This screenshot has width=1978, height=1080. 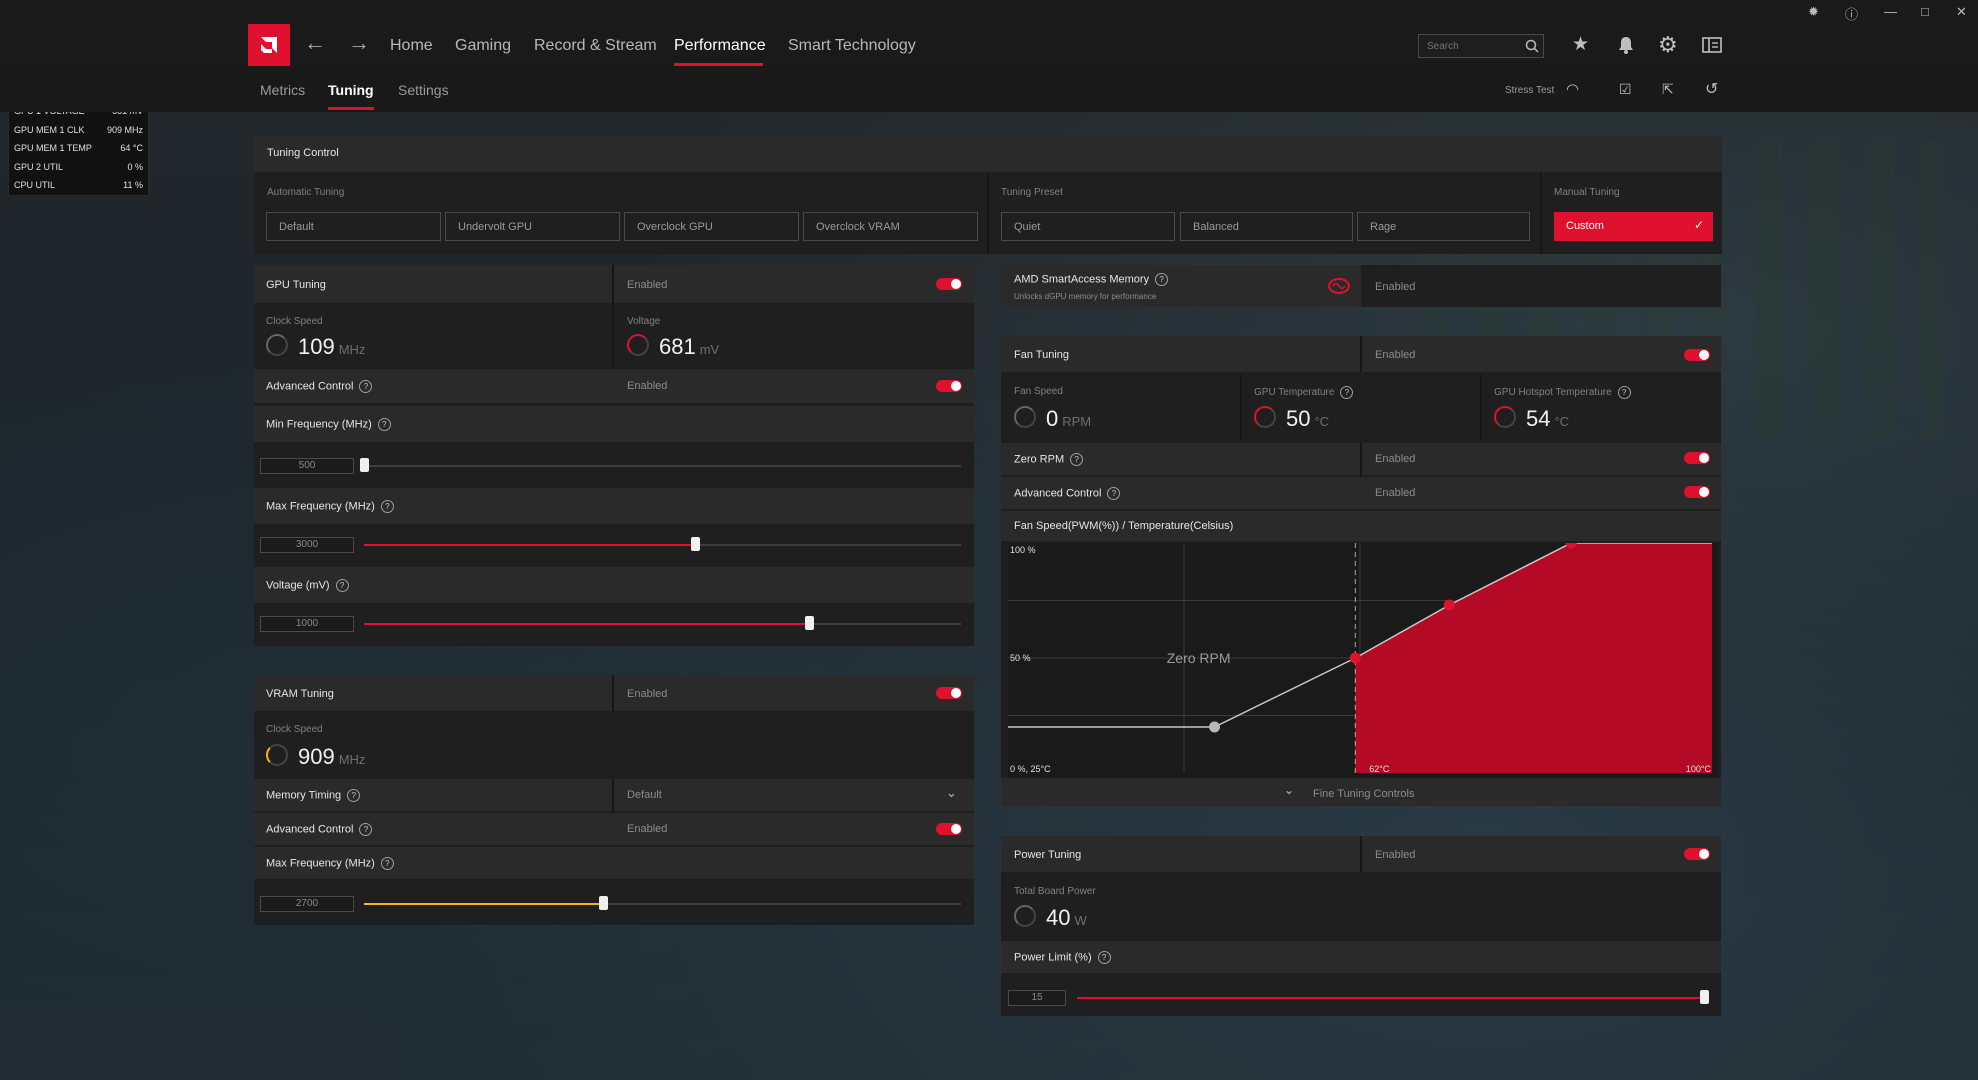 I want to click on board-power-unit: W, so click(x=1080, y=920).